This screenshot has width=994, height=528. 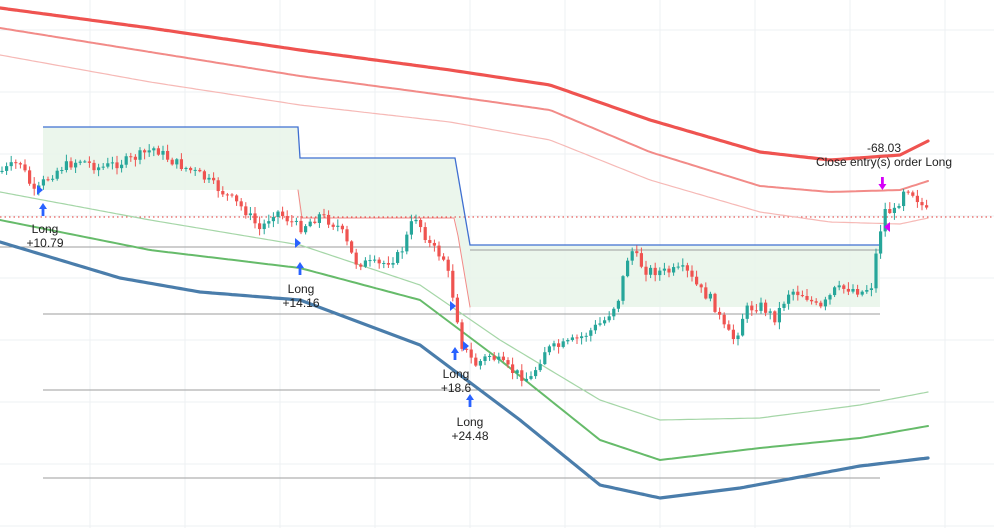 I want to click on trail-line, so click(x=384, y=248).